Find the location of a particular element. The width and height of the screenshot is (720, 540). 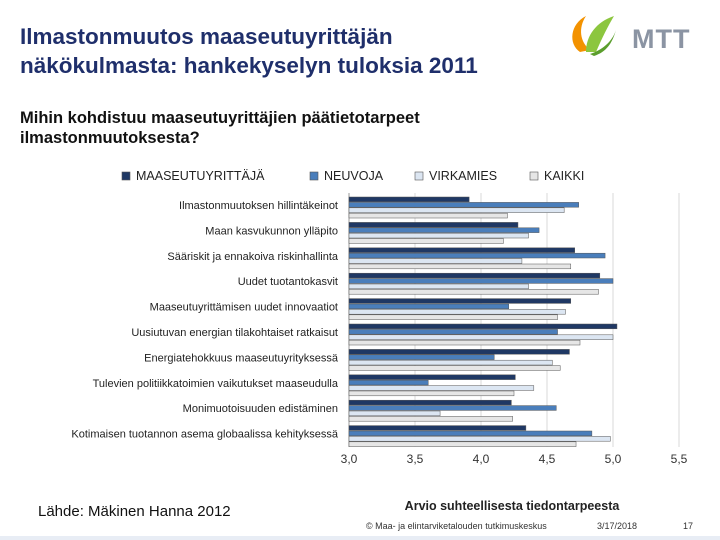

category-label: Monimuotoisuuden edistäminen is located at coordinates (260, 409).